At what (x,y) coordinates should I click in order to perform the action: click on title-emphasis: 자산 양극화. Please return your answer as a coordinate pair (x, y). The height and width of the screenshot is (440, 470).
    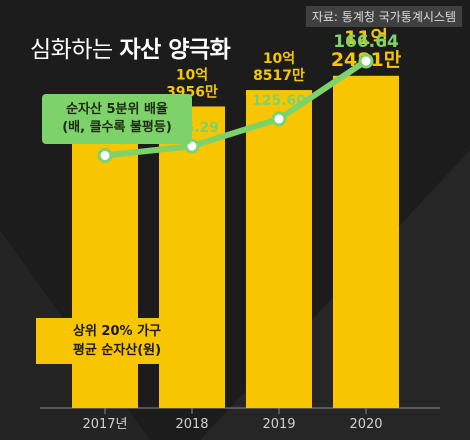
    Looking at the image, I should click on (175, 50).